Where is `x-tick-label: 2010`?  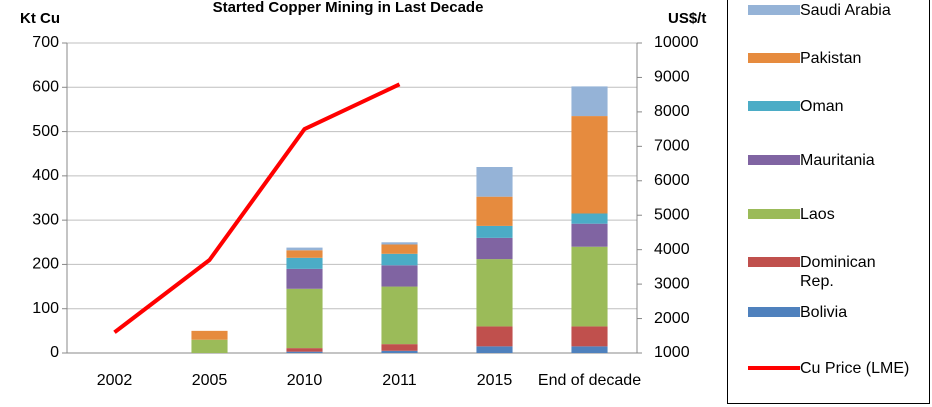
x-tick-label: 2010 is located at coordinates (305, 380).